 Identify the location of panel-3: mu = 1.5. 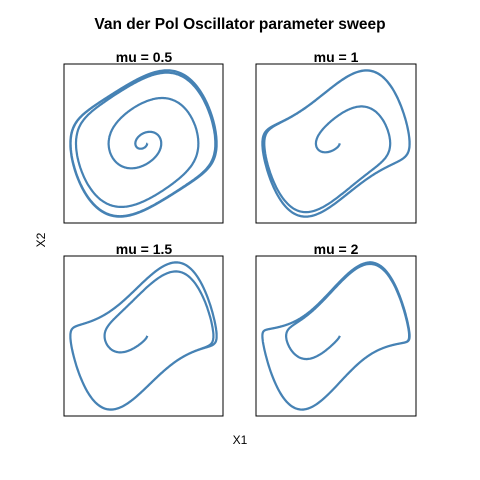
(143, 329).